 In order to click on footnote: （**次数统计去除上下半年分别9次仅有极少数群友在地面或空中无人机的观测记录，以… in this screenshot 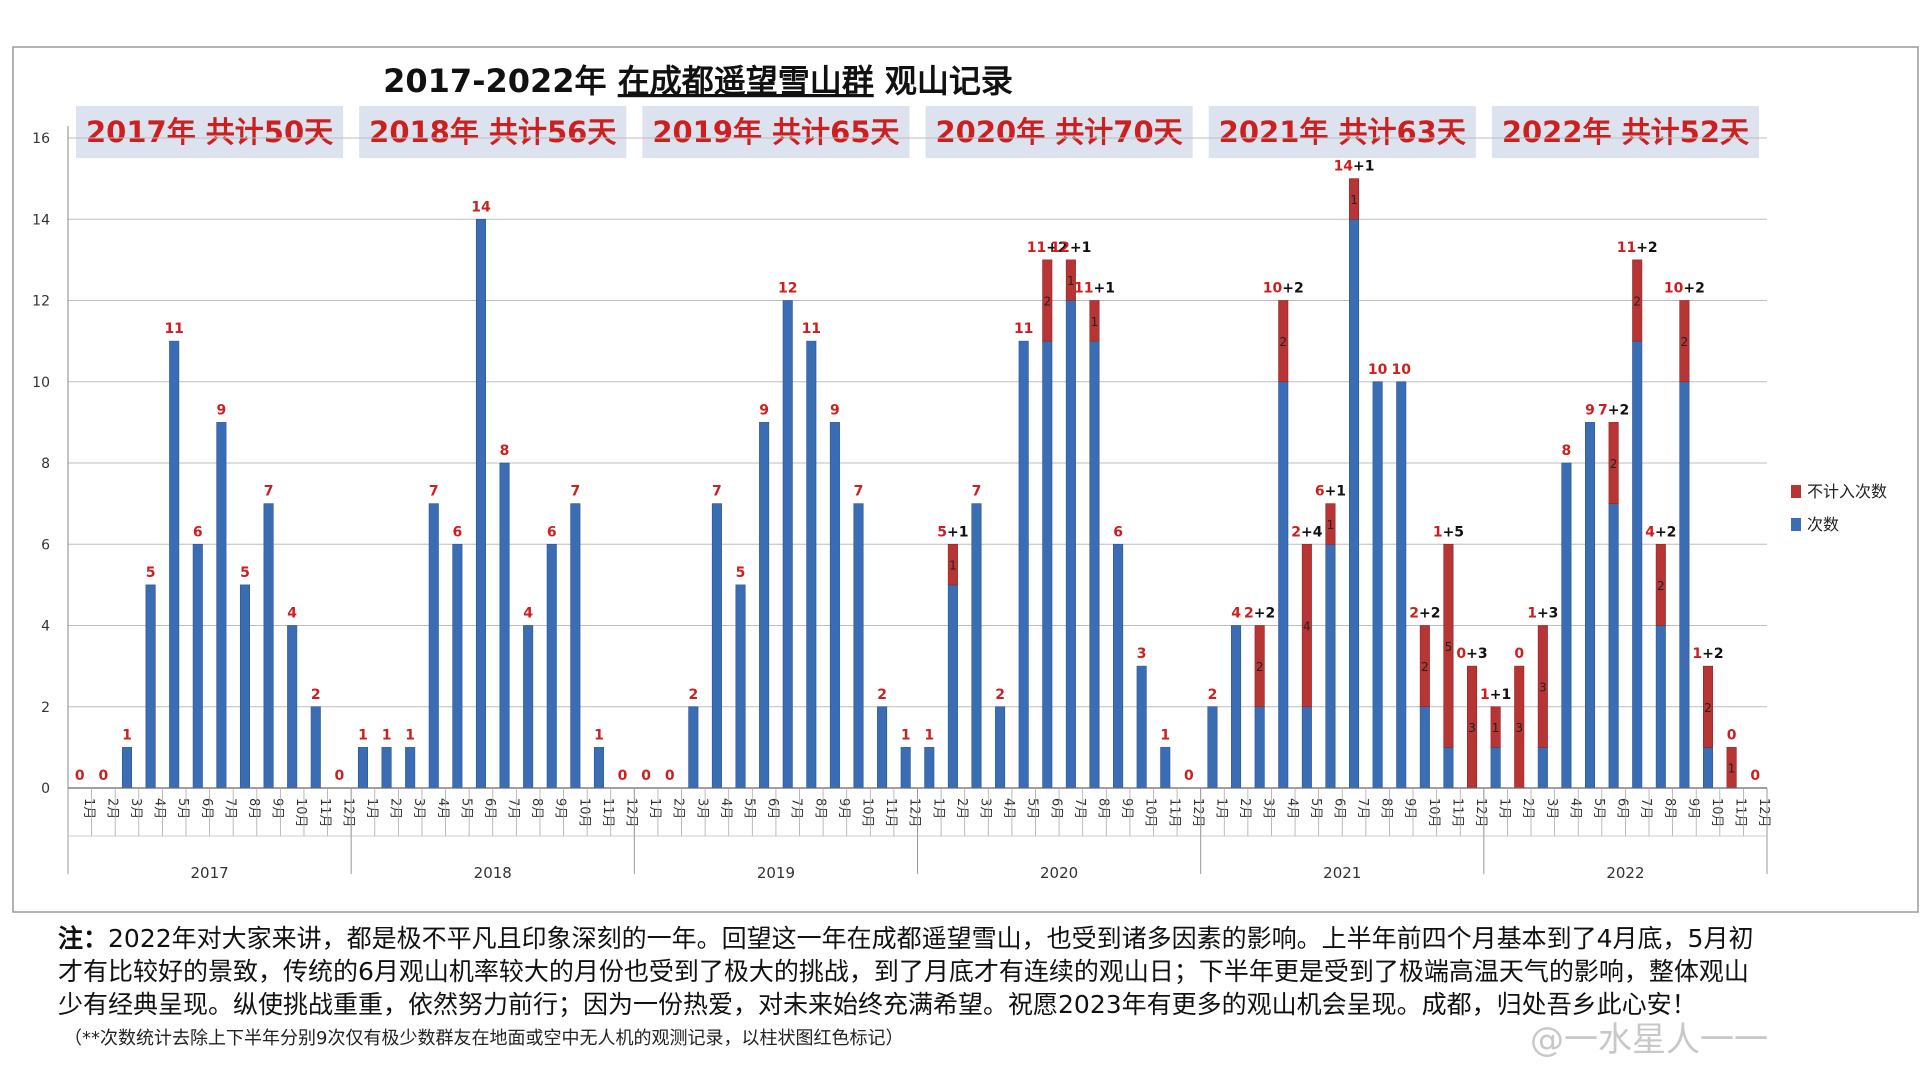, I will do `click(484, 1038)`.